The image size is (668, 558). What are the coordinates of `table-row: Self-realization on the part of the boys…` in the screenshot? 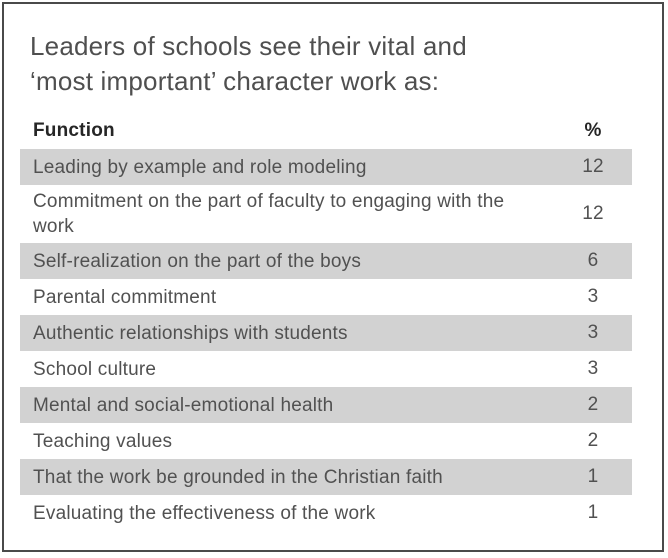 It's located at (326, 261).